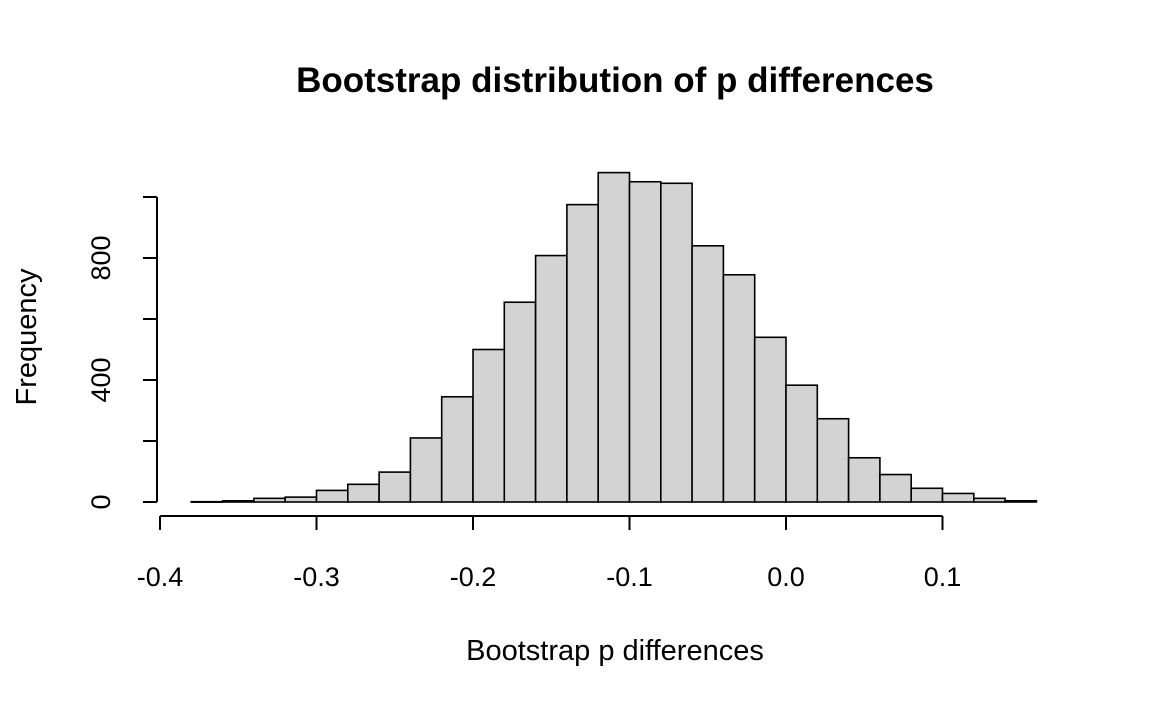  I want to click on y-tick-label: 400, so click(101, 379).